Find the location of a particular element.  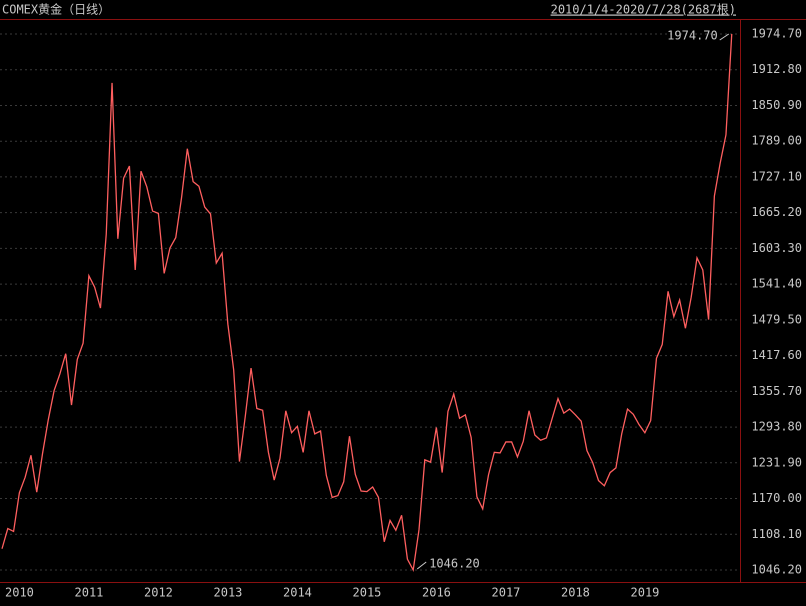

y-tick-label: 1231.90 is located at coordinates (776, 462).